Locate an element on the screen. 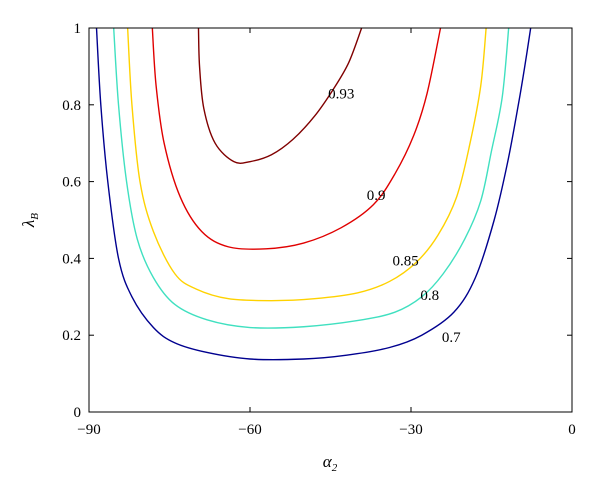  contour-label-0.8: 0.8 is located at coordinates (429, 296).